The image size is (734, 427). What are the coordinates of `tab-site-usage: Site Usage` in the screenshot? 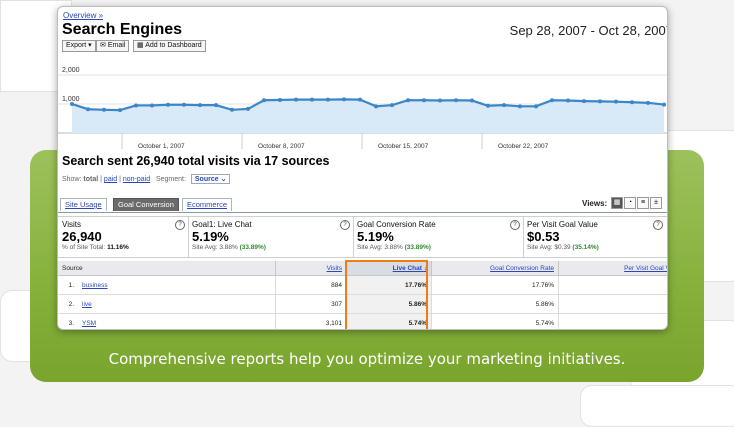 It's located at (83, 204).